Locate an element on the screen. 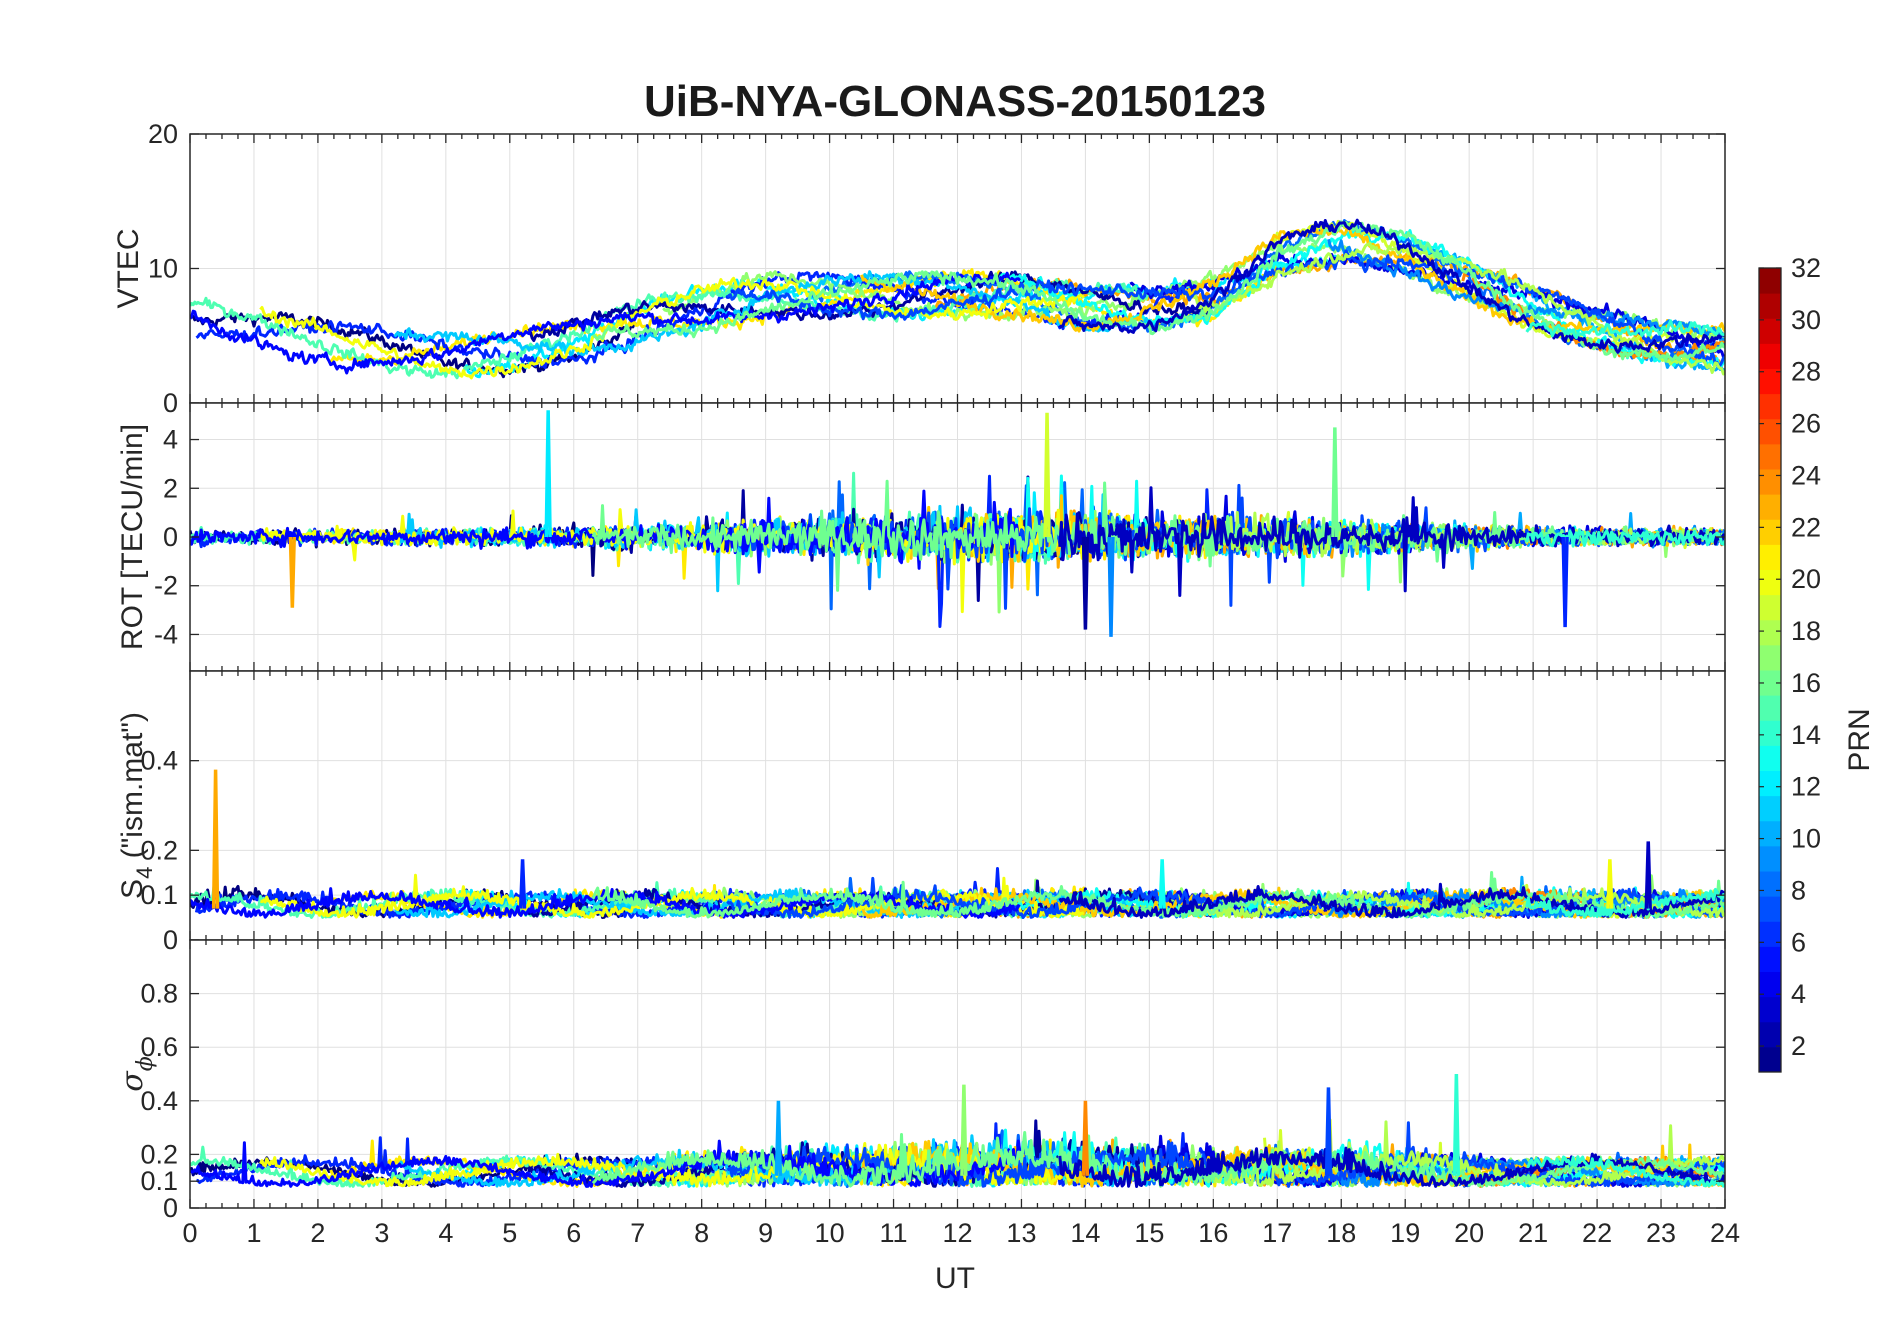  y-tick-label: 10 is located at coordinates (163, 269).